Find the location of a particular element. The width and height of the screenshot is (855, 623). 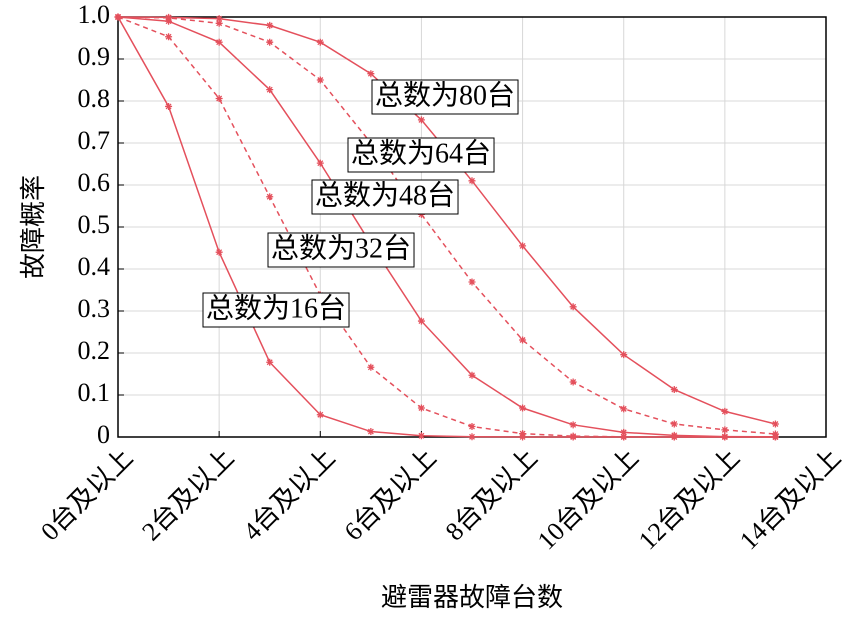

legend-label: 总数为48台 is located at coordinates (385, 195).